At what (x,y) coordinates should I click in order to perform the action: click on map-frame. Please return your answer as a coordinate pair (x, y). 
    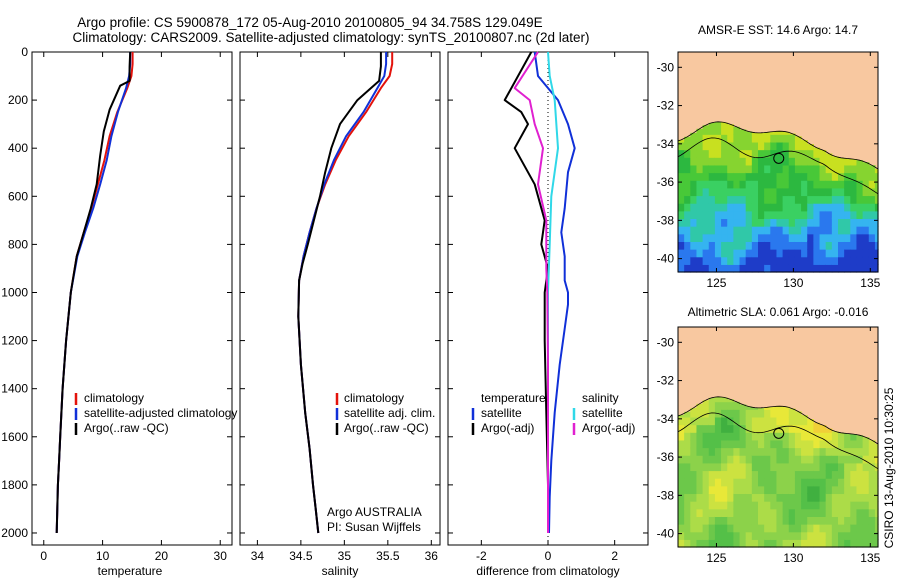
    Looking at the image, I should click on (778, 437).